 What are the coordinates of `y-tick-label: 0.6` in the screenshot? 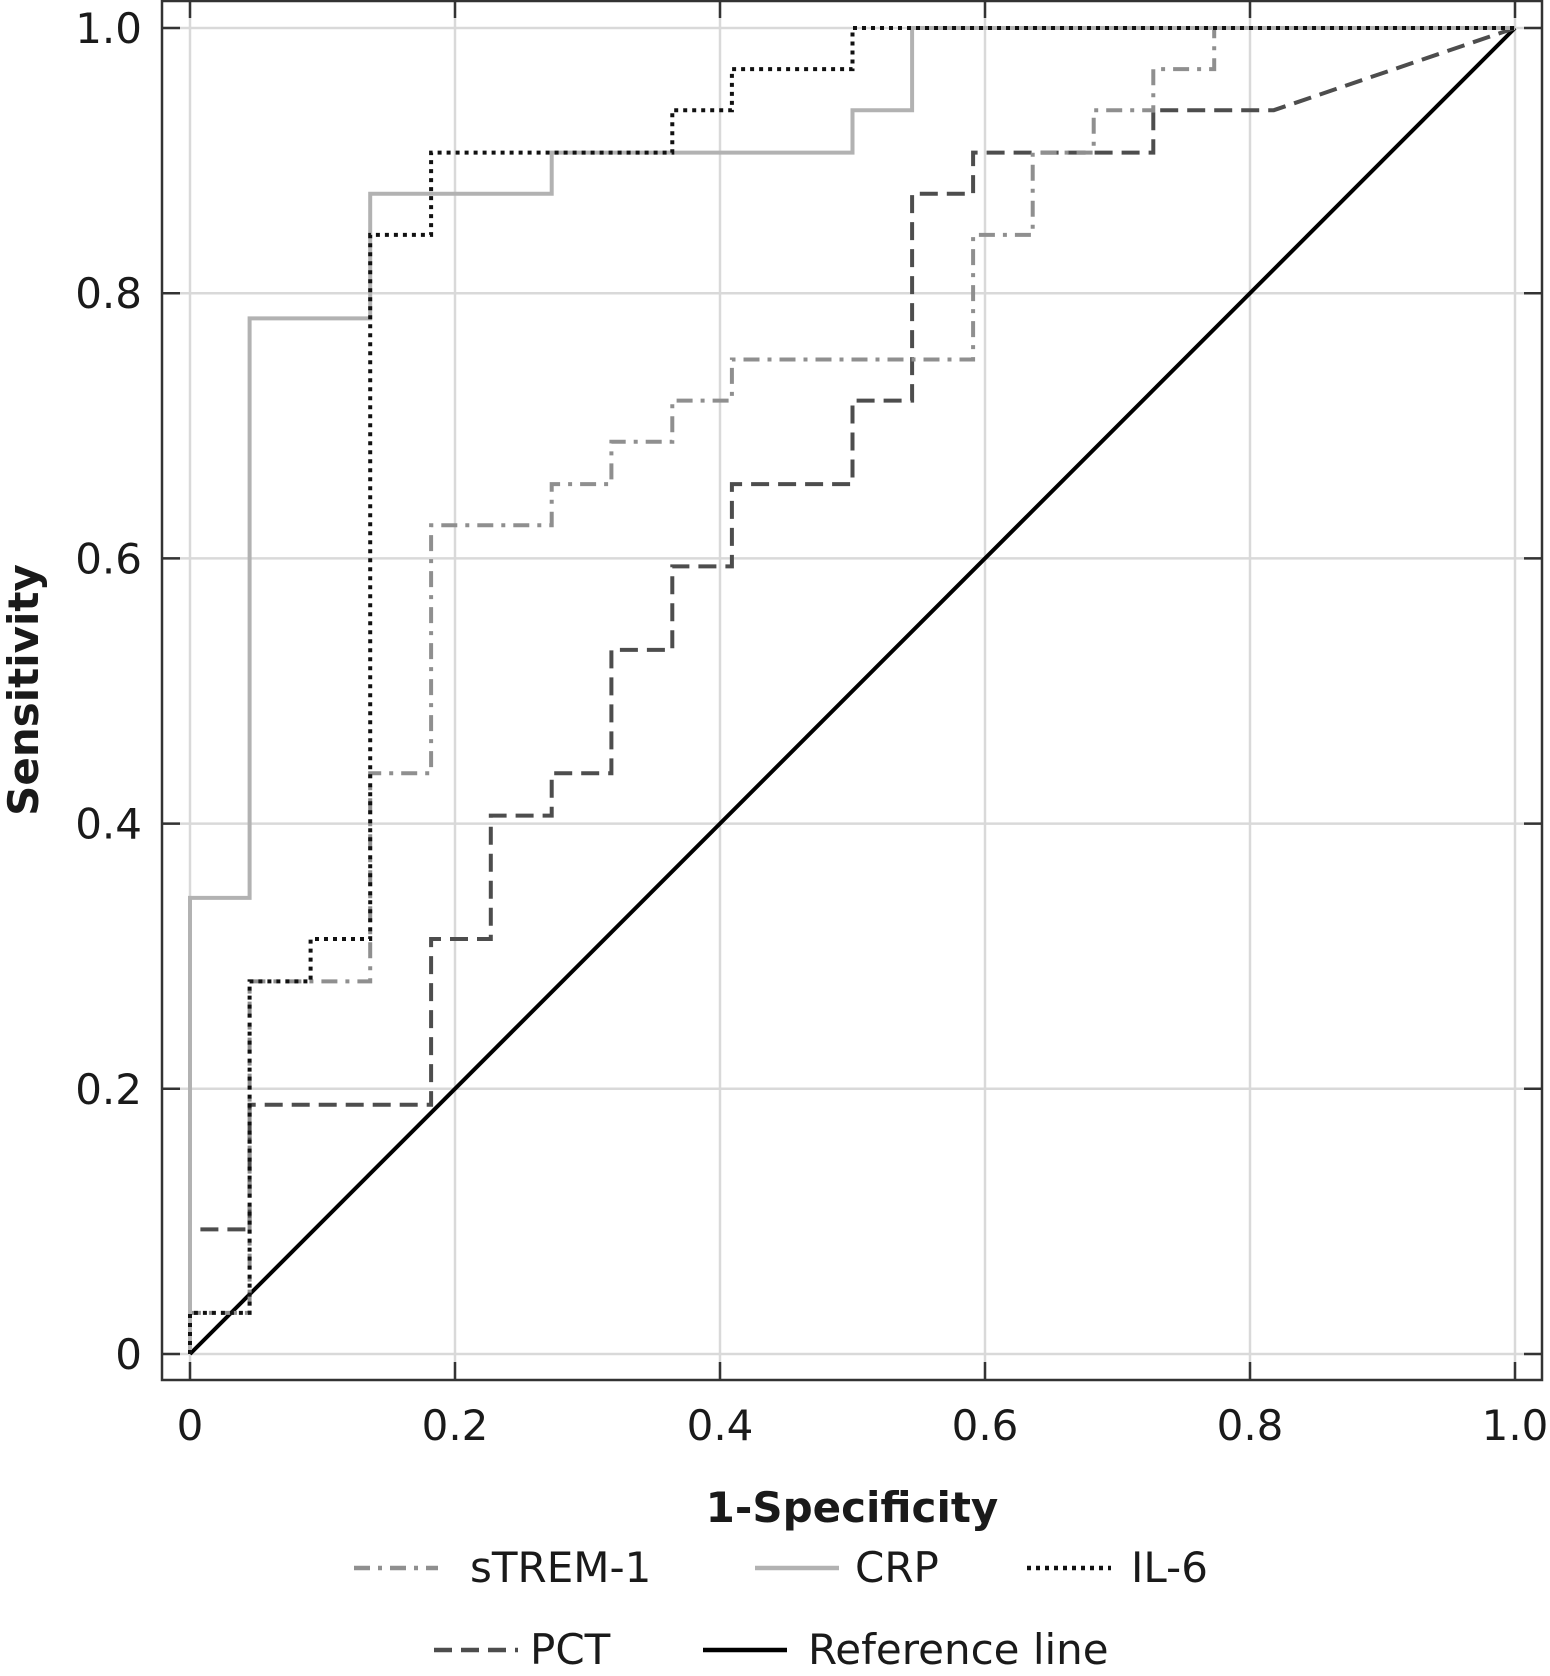 It's located at (108, 558).